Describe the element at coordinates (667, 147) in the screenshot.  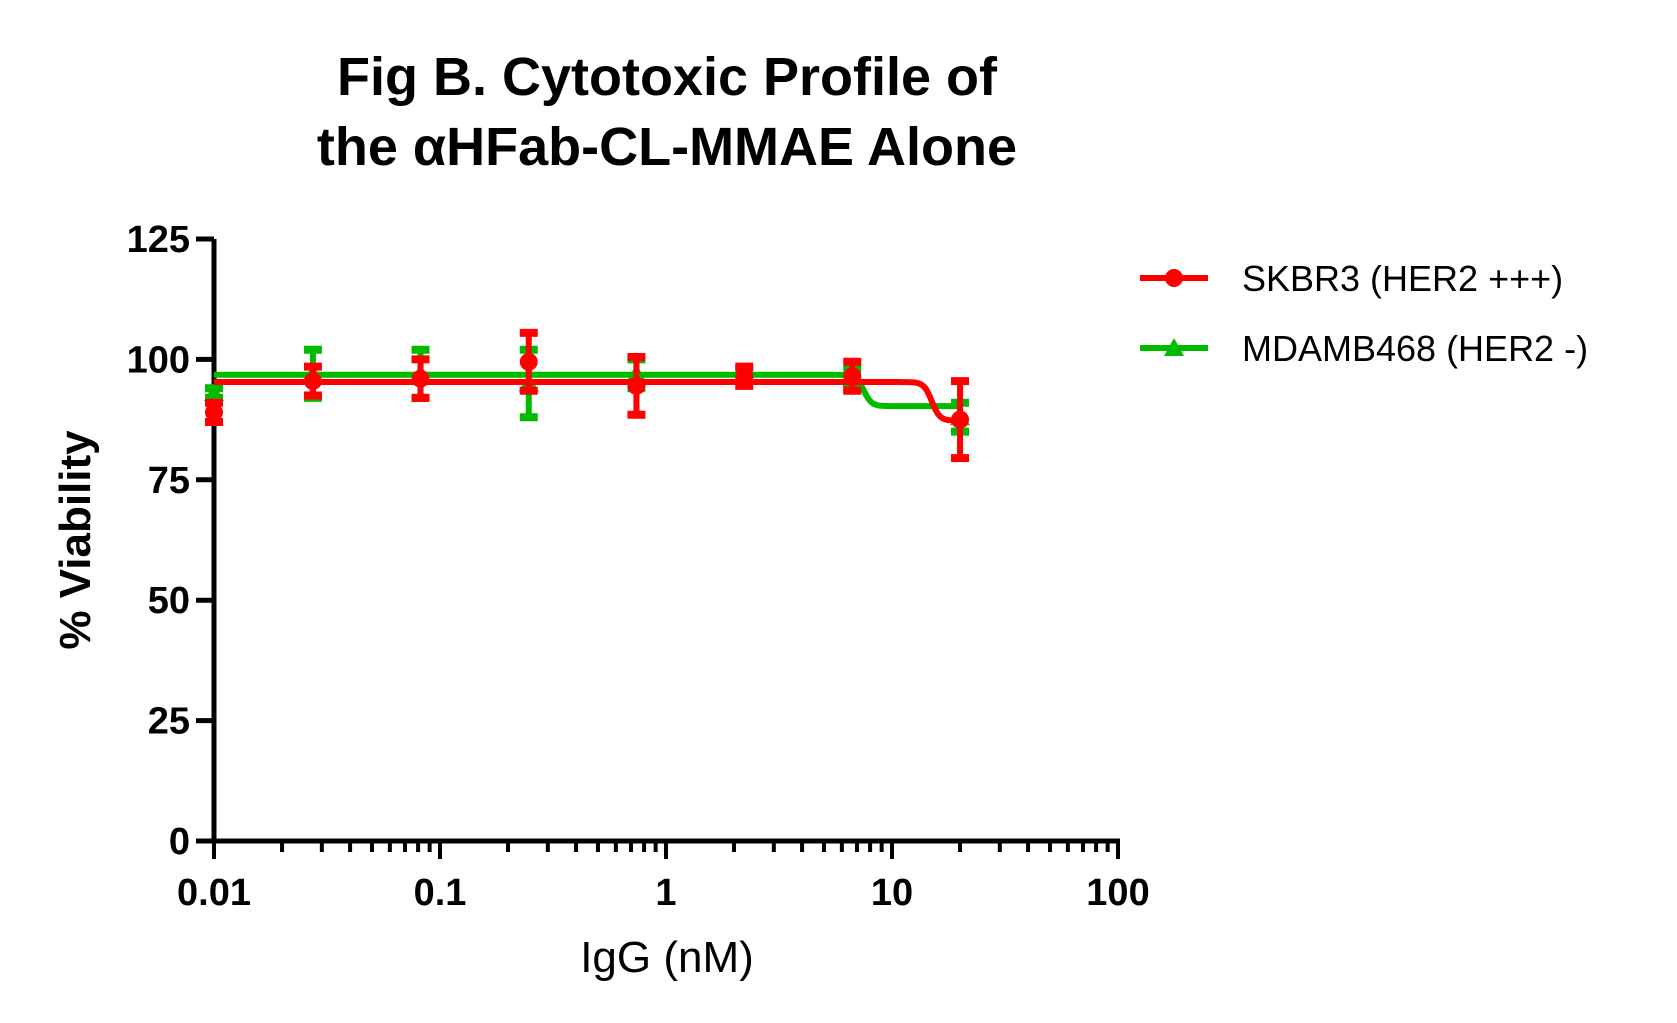
I see `chart-title-line2: the αHFab-CL-MMAE Alone` at that location.